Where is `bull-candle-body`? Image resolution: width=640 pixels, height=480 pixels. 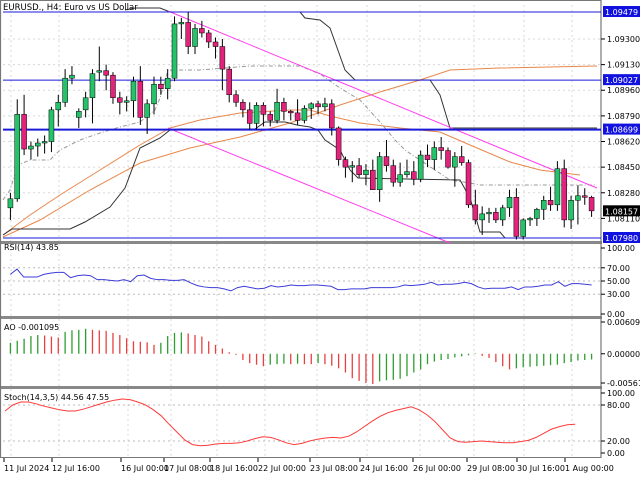
bull-candle-body is located at coordinates (154, 94).